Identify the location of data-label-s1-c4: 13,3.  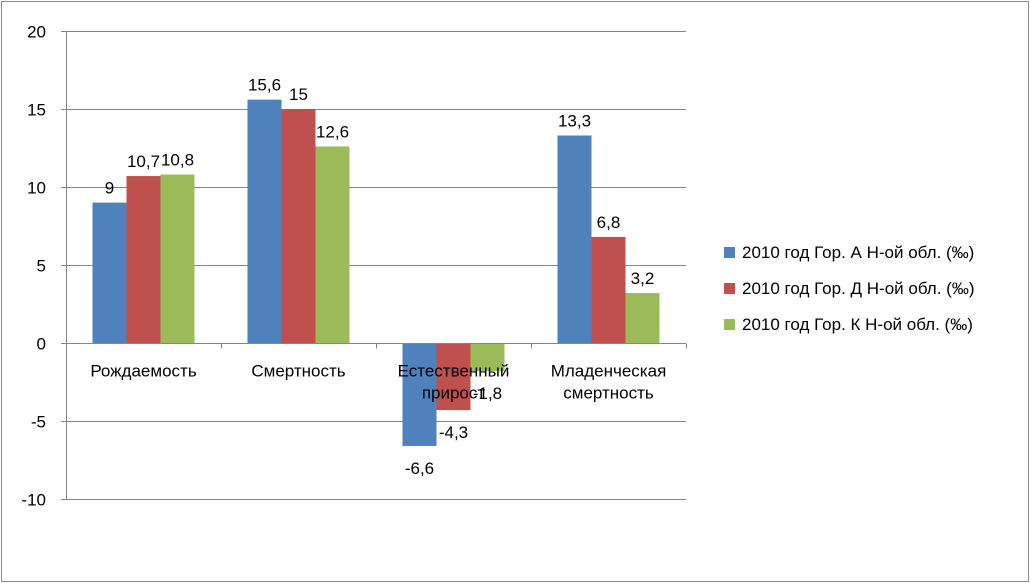
(574, 121).